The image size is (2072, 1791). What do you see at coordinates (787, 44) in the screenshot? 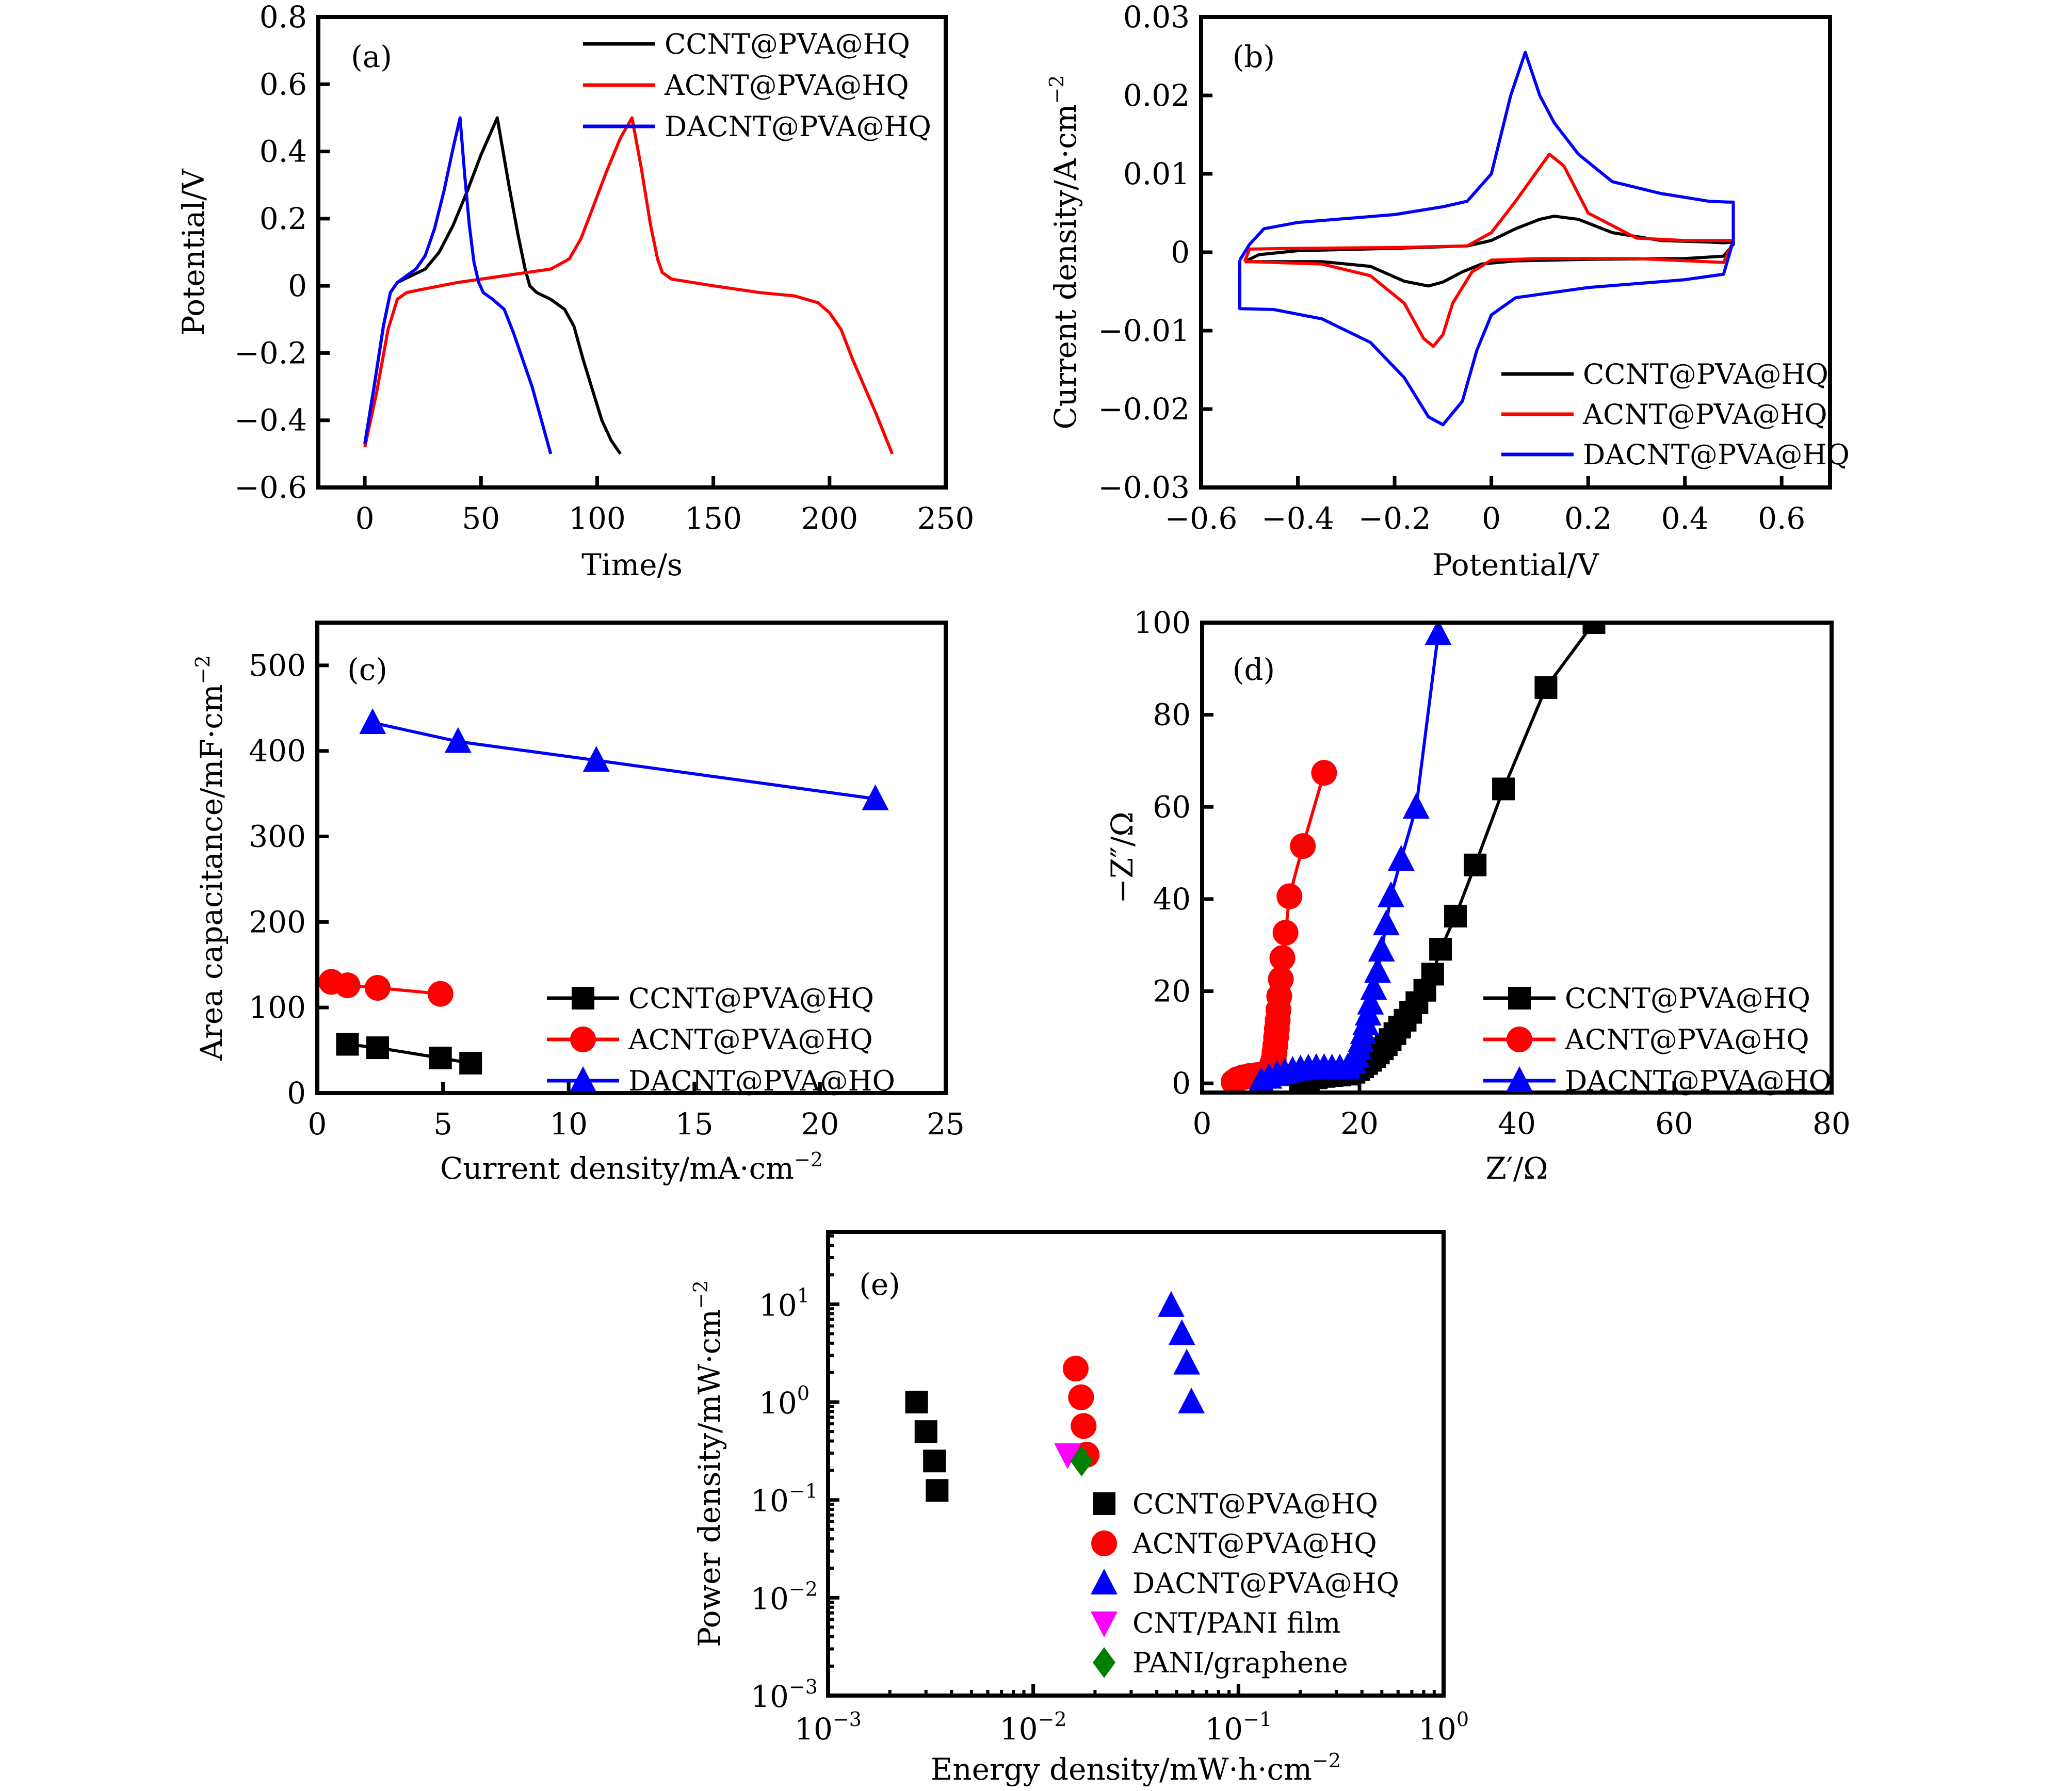
I see `legend-label: CCNT@PVA@HQ` at bounding box center [787, 44].